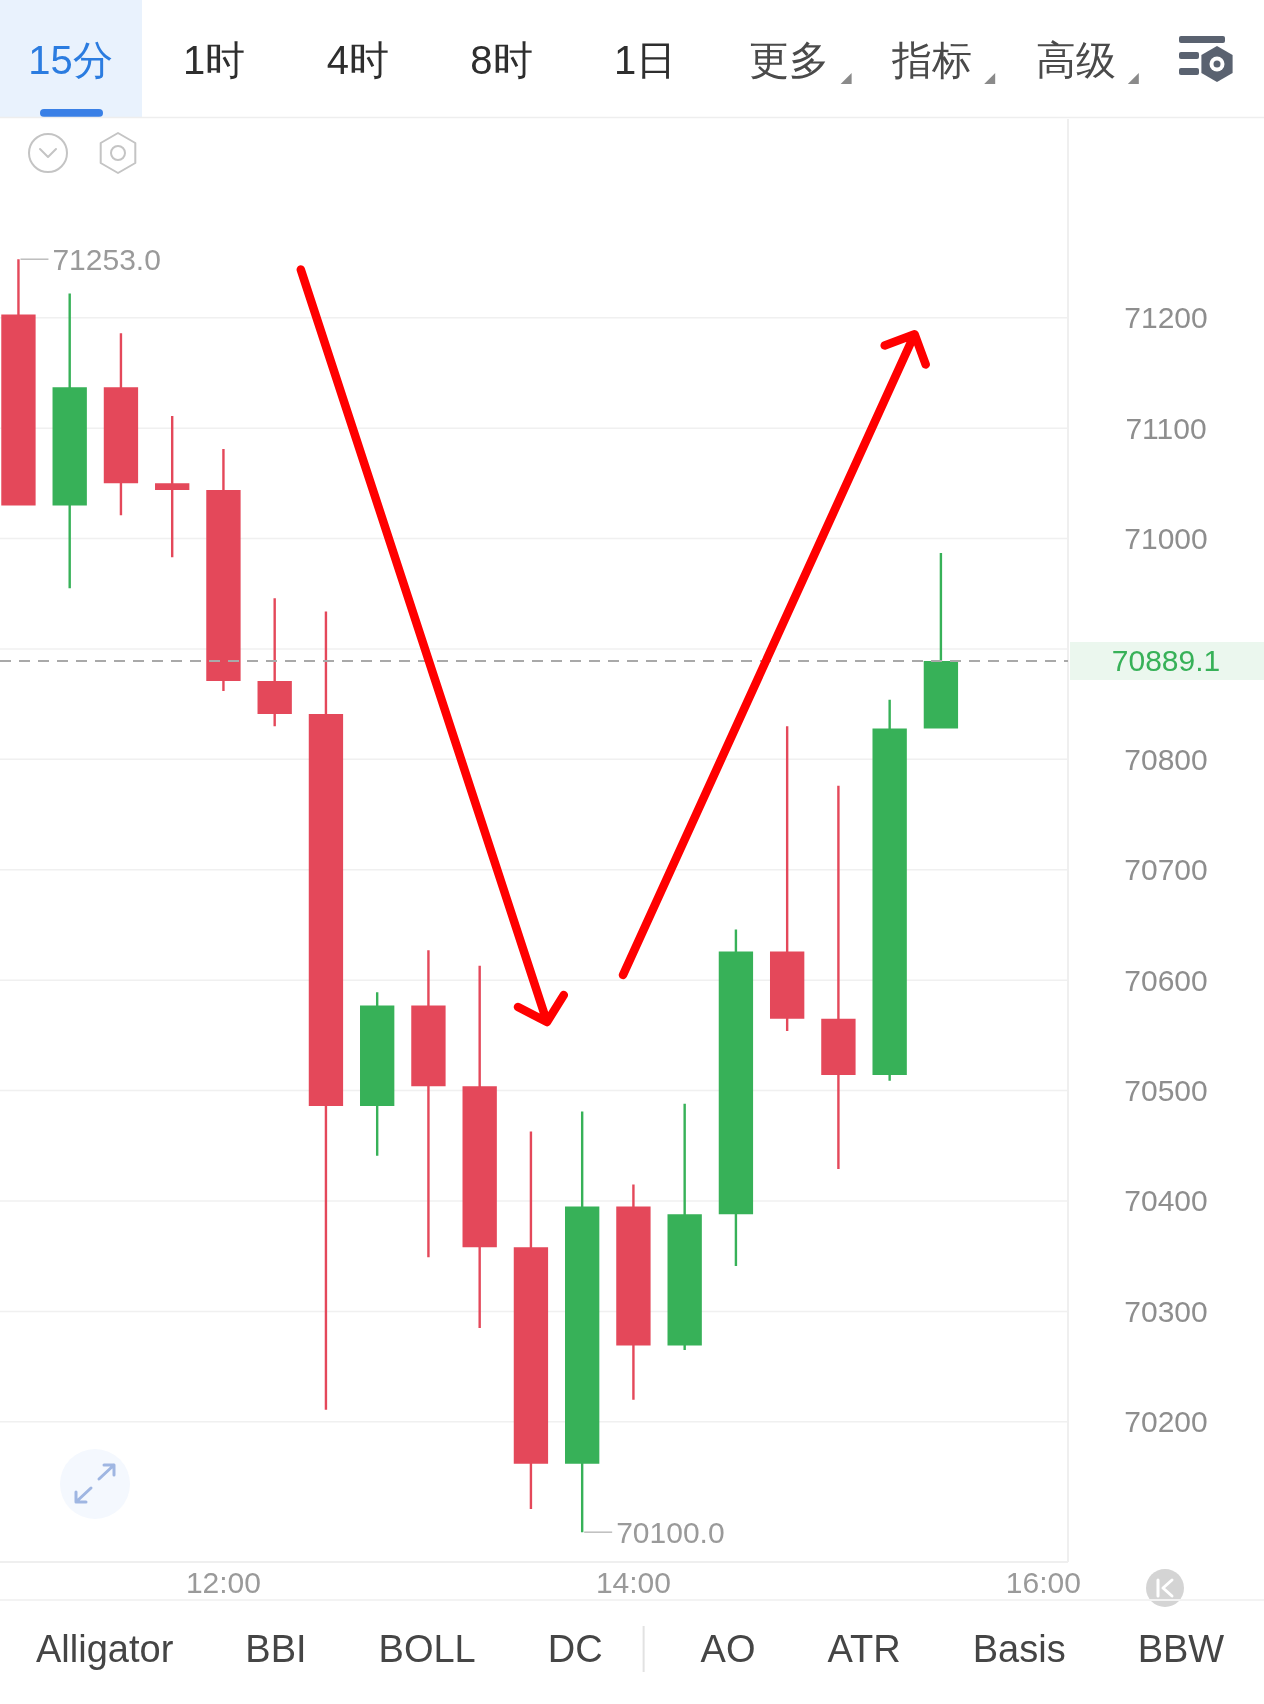 The width and height of the screenshot is (1264, 1704). I want to click on annotation: 71253.0, so click(106, 259).